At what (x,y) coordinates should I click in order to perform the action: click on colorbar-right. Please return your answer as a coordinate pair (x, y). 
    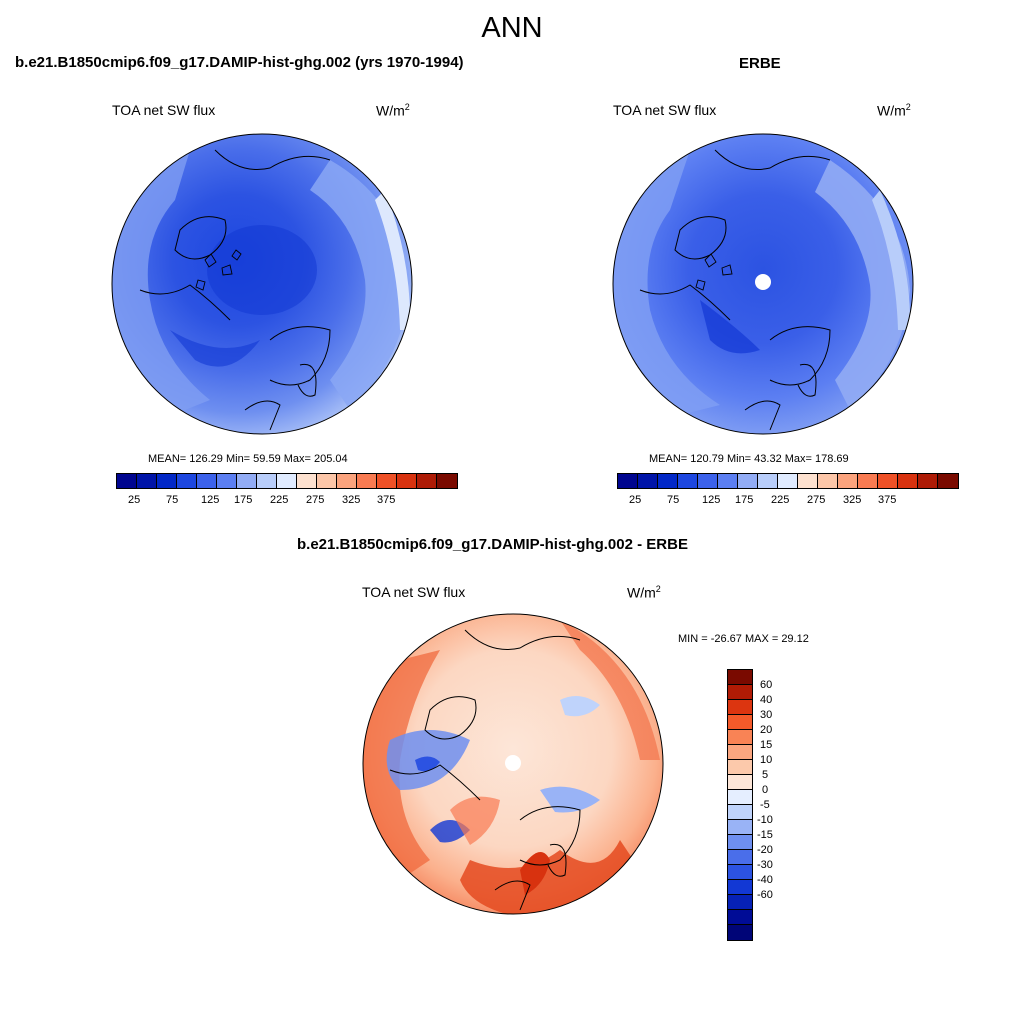
    Looking at the image, I should click on (788, 481).